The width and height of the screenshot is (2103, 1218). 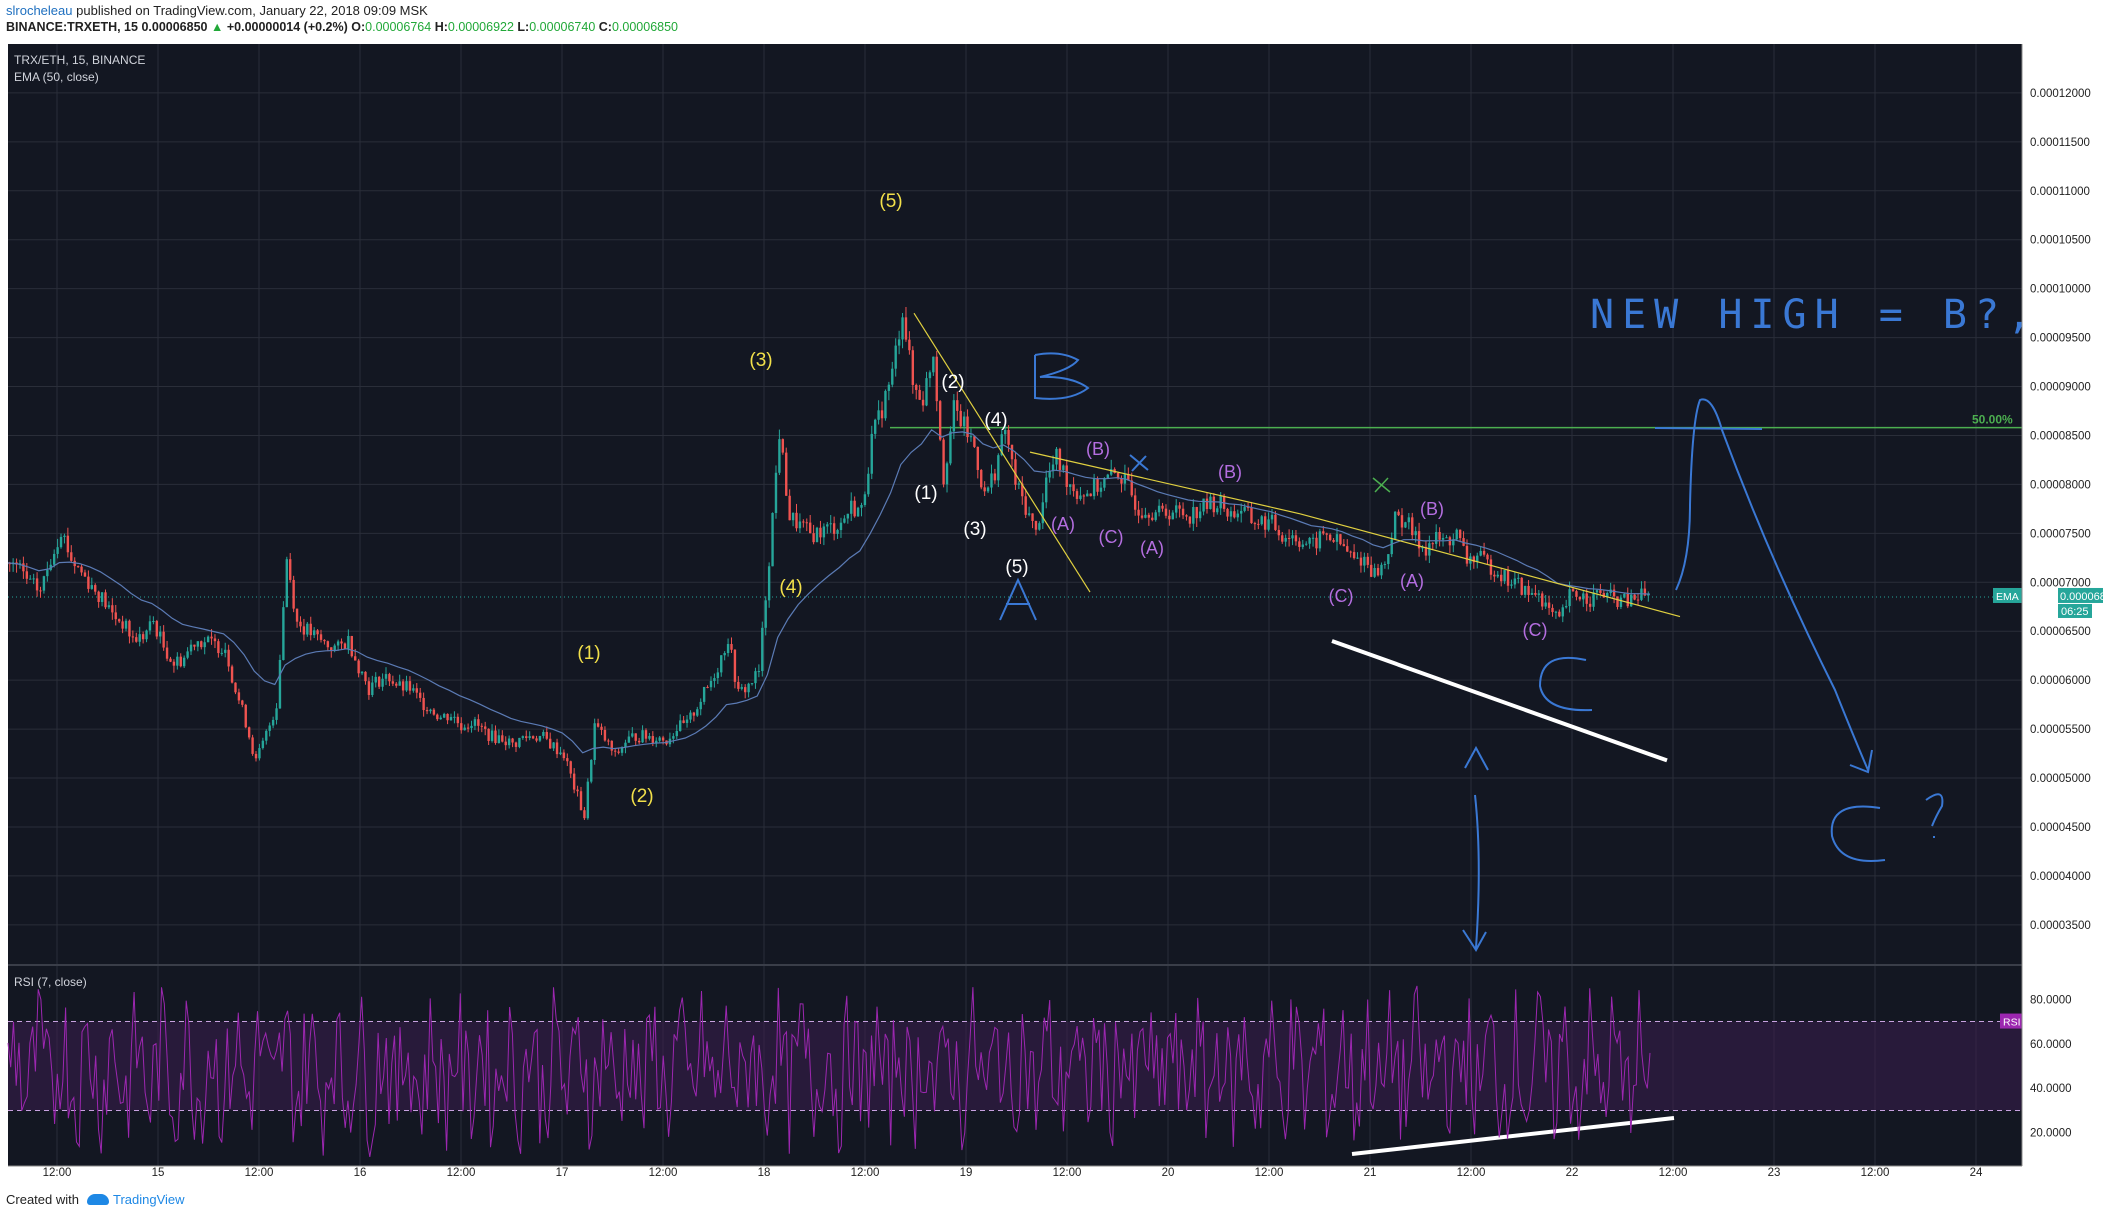 What do you see at coordinates (358, 27) in the screenshot?
I see `open-label: O:` at bounding box center [358, 27].